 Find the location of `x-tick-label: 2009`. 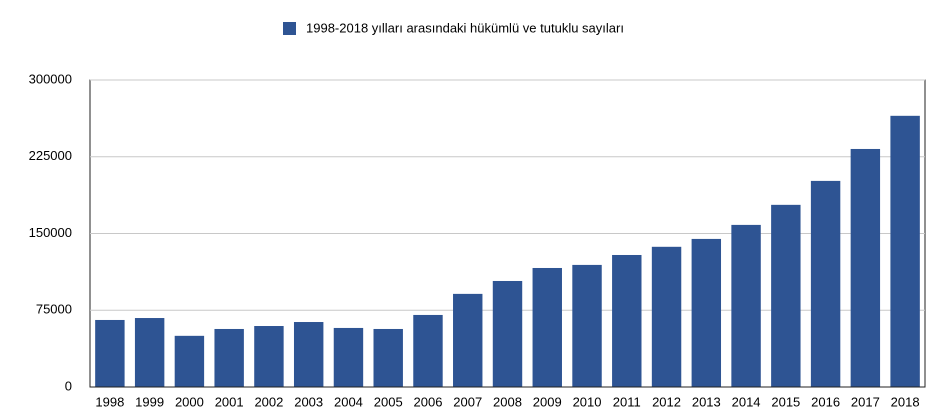

x-tick-label: 2009 is located at coordinates (547, 401).